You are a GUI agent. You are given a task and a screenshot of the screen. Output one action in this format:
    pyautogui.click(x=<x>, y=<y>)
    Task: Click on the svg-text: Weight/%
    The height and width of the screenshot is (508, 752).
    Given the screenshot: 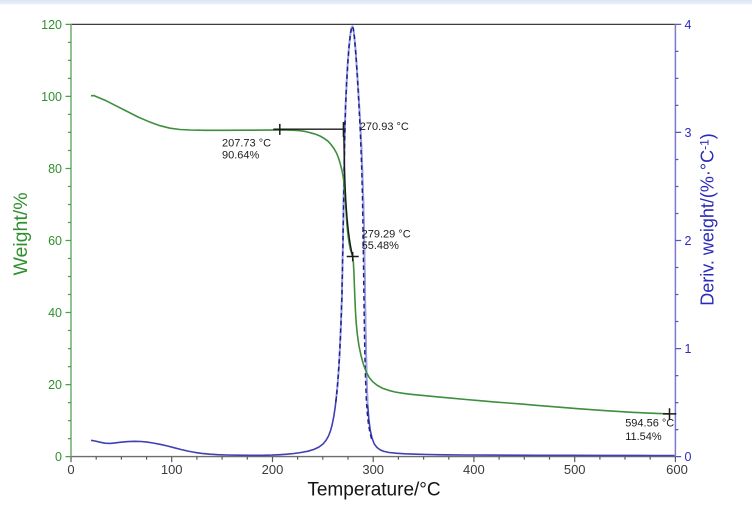 What is the action you would take?
    pyautogui.click(x=21, y=233)
    